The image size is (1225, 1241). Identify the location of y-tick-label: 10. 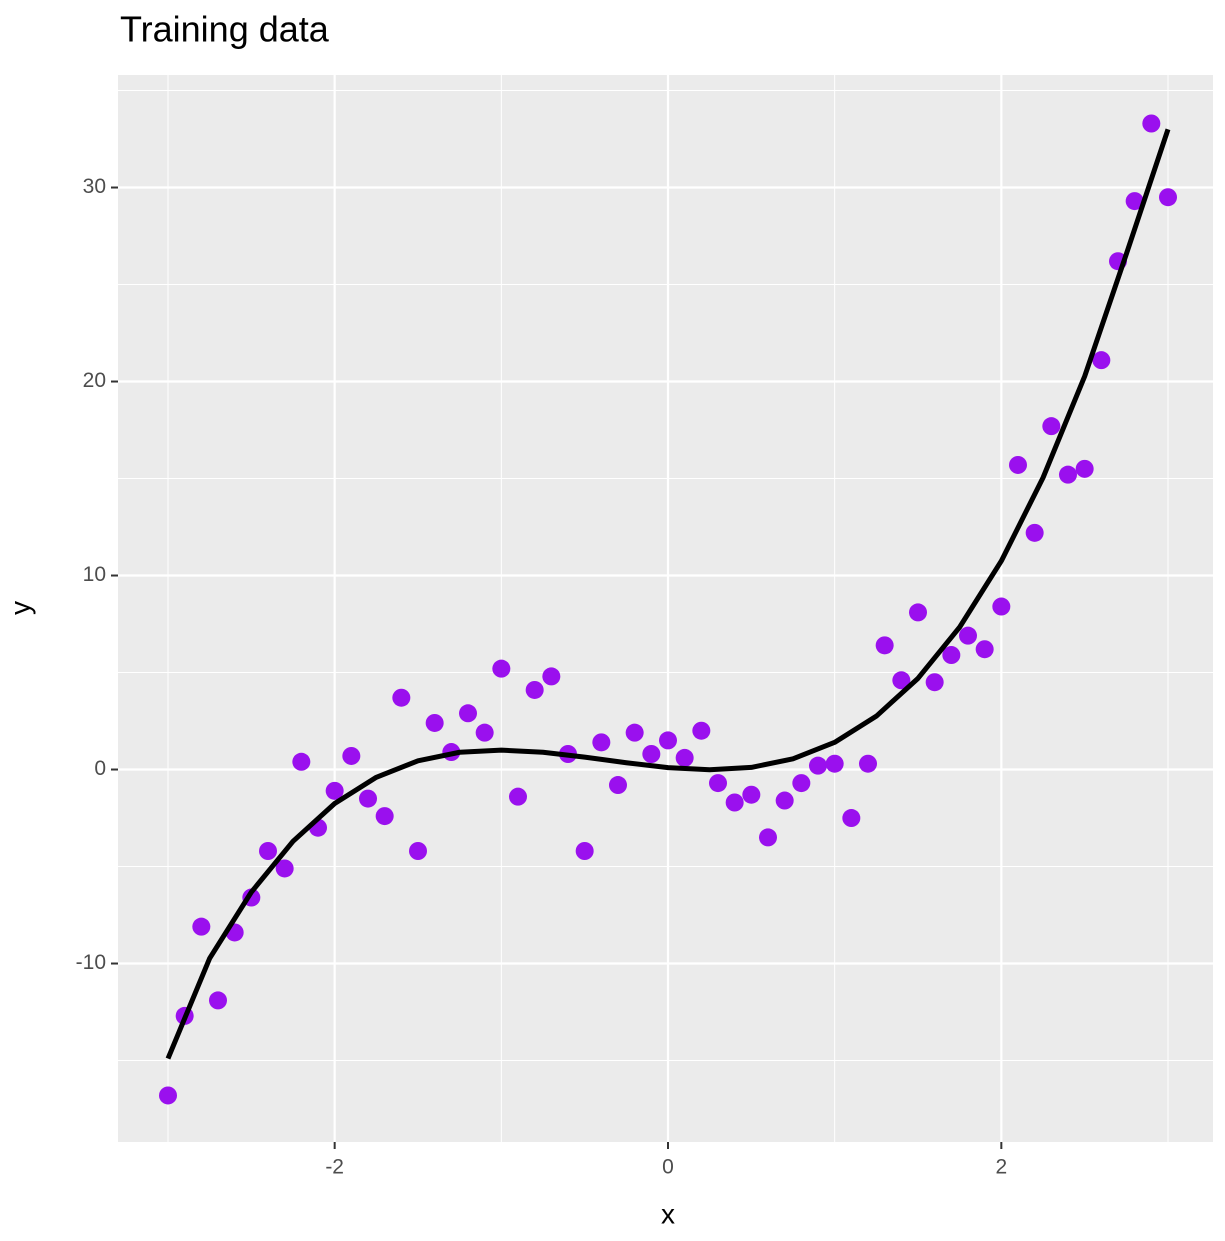
(94, 574).